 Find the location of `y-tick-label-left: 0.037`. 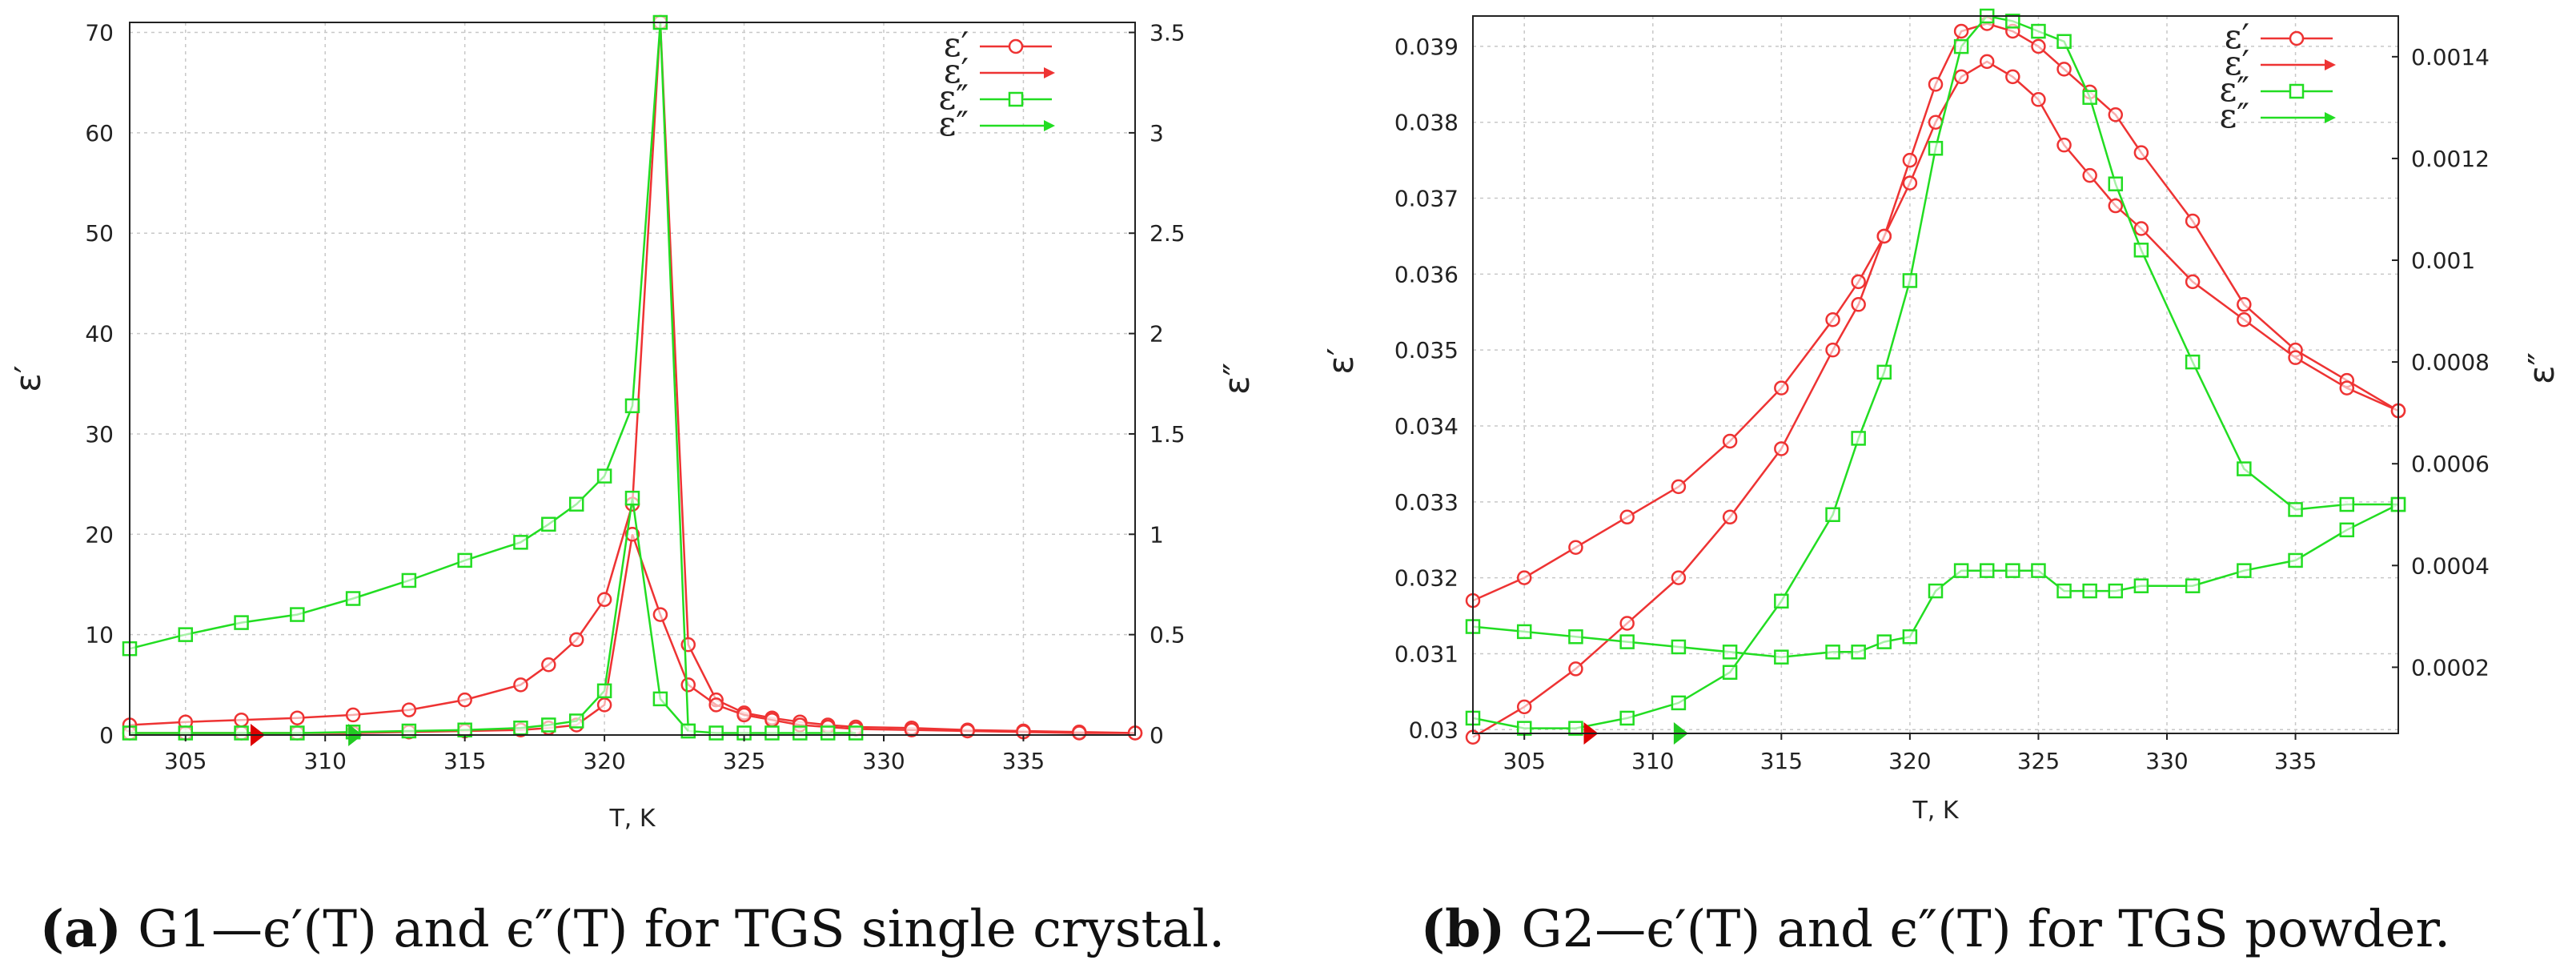

y-tick-label-left: 0.037 is located at coordinates (1426, 199).